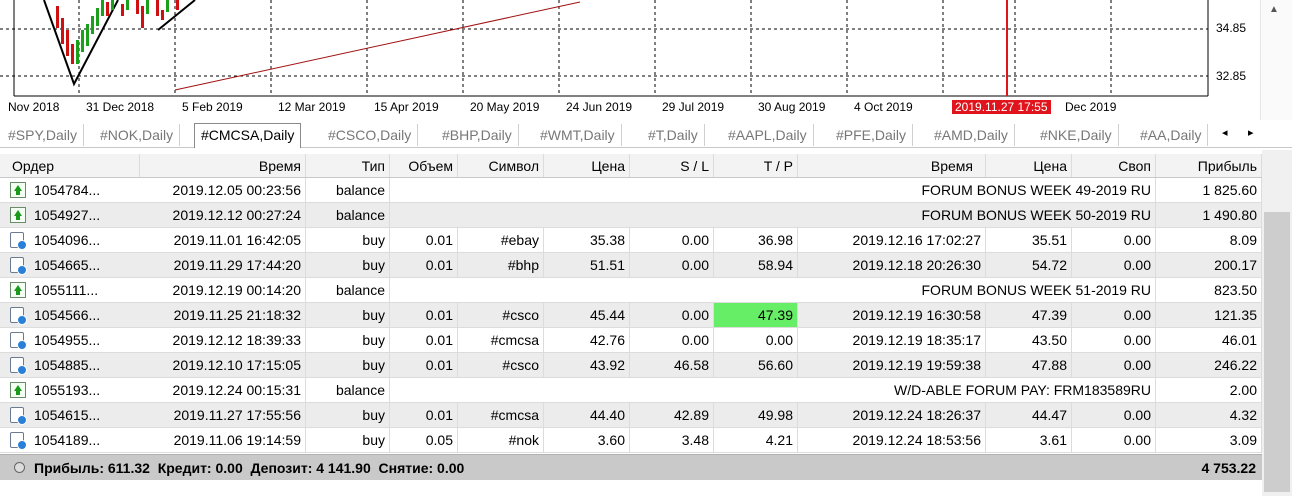 The width and height of the screenshot is (1292, 496). I want to click on col-type: Тип, so click(348, 165).